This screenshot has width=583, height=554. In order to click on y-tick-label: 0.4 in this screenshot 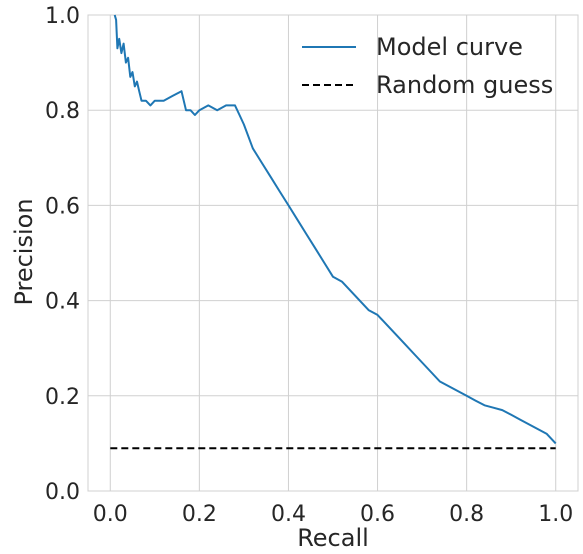, I will do `click(62, 302)`.